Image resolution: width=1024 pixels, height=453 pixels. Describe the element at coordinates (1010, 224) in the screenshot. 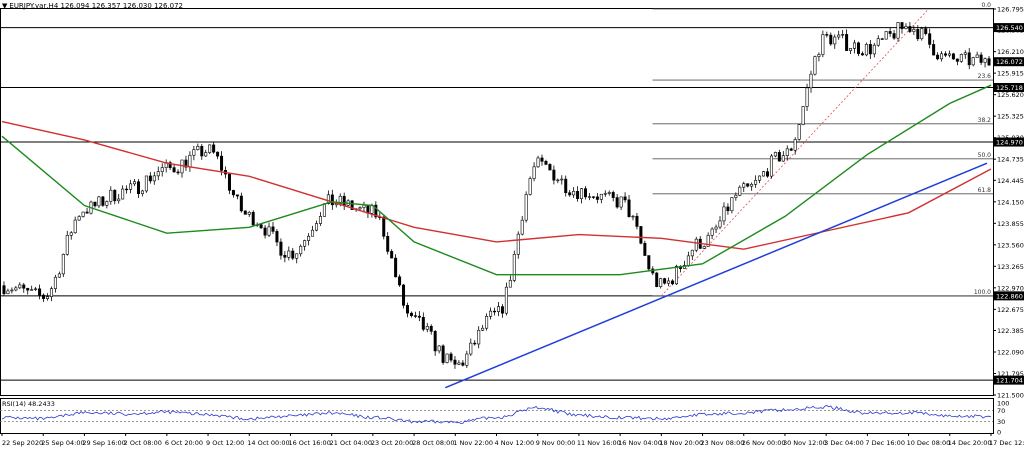

I see `y-tick-label: 123.855` at that location.